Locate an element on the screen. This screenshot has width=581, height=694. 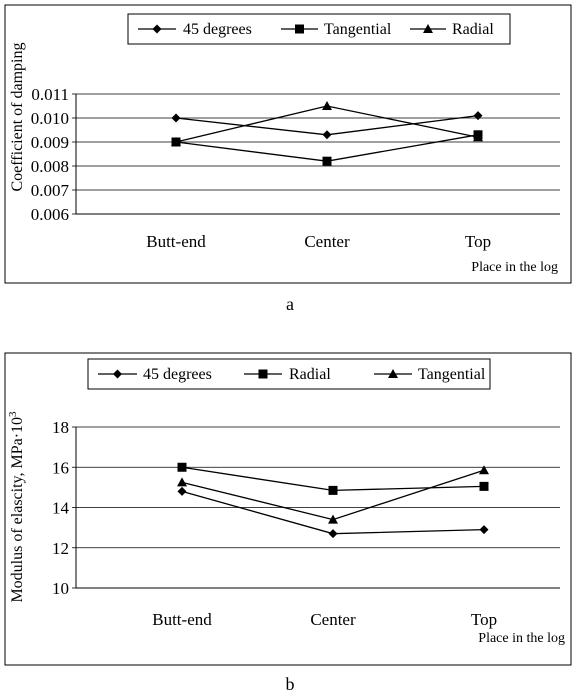
y-tick-label: 0.010 is located at coordinates (50, 118).